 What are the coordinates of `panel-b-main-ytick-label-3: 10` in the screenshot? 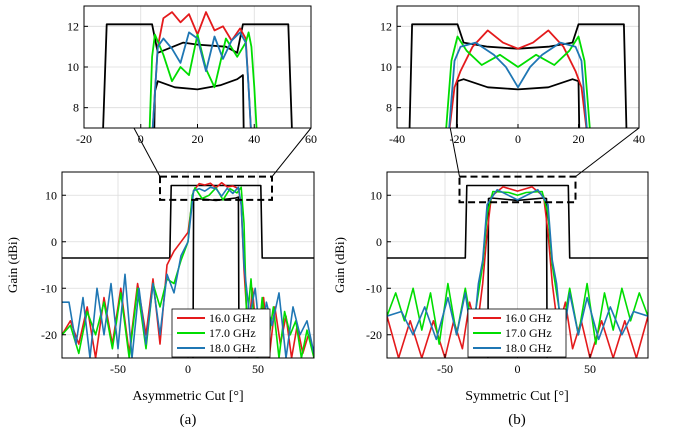 It's located at (376, 195).